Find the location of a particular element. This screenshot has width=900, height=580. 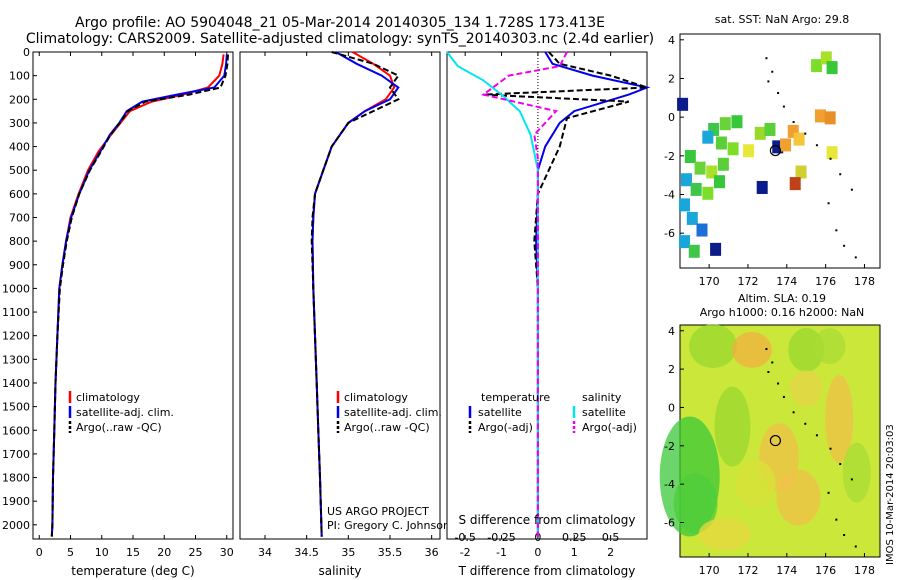

x-tick-label: -1 is located at coordinates (501, 552).